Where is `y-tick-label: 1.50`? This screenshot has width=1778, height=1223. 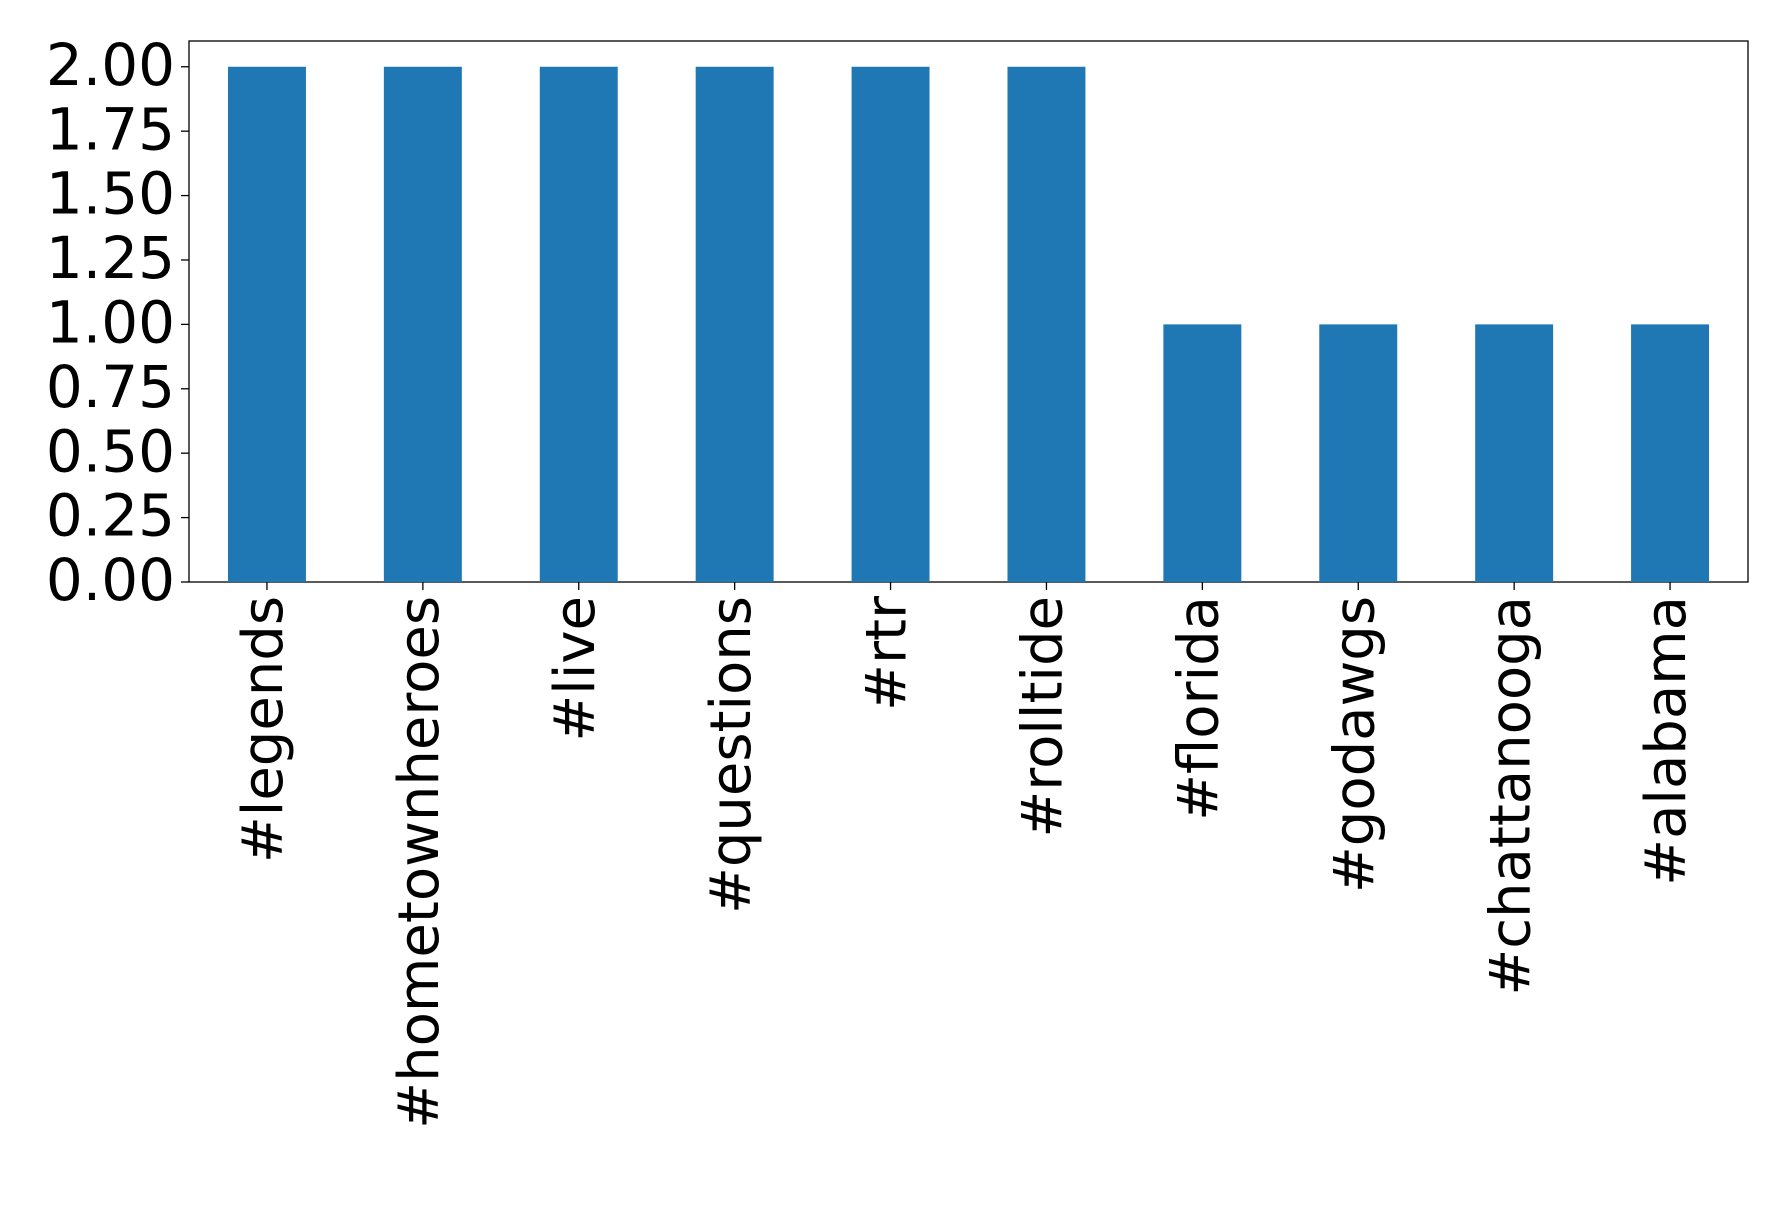
y-tick-label: 1.50 is located at coordinates (110, 194).